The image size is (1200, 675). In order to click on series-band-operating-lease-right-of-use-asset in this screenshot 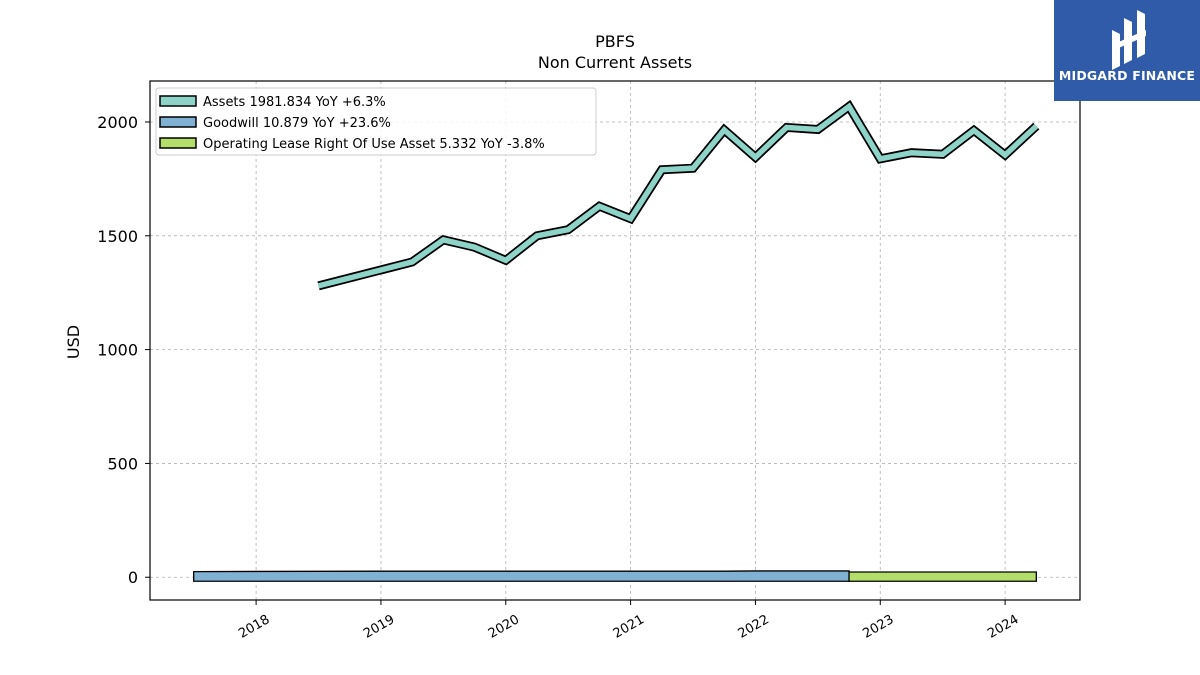, I will do `click(942, 576)`.